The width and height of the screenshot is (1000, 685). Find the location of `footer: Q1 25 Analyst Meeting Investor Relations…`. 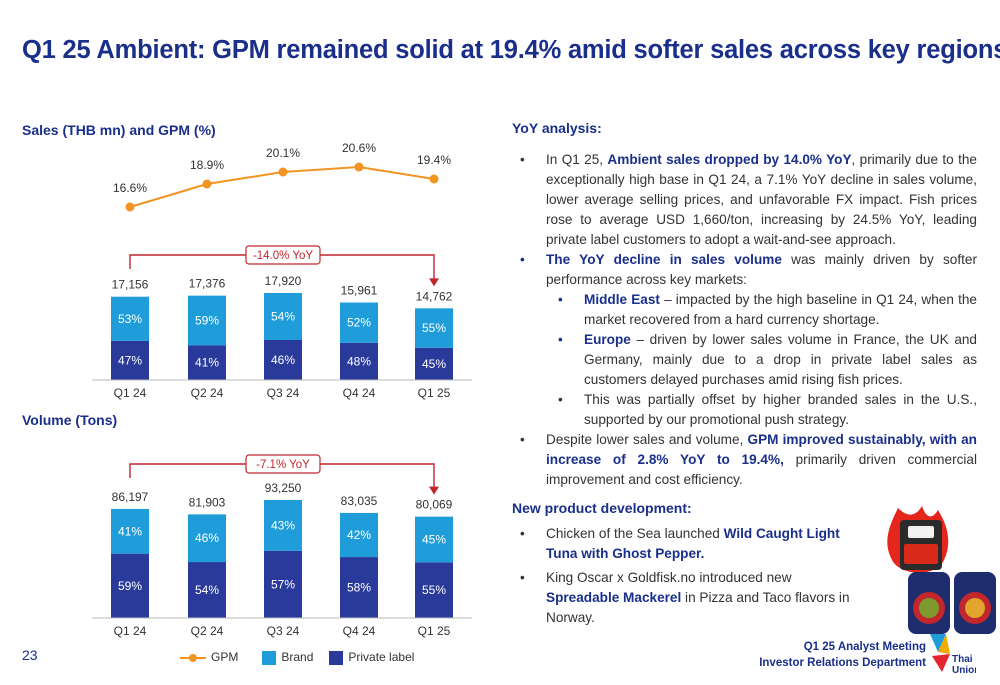

footer: Q1 25 Analyst Meeting Investor Relations… is located at coordinates (842, 655).